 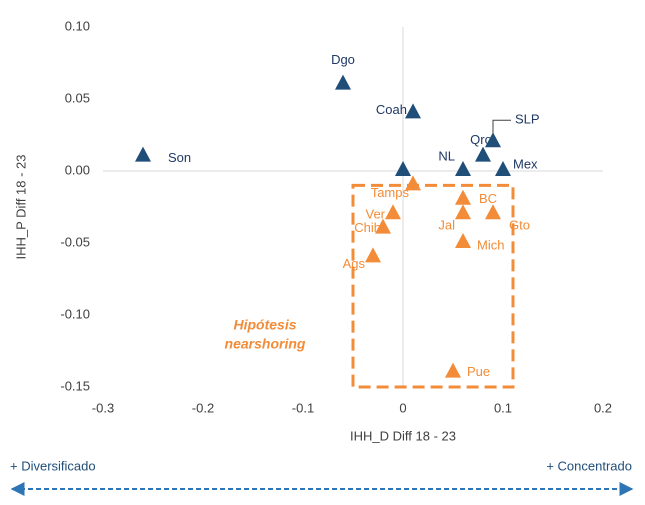 I want to click on x-tick-label: -0.1, so click(x=303, y=407).